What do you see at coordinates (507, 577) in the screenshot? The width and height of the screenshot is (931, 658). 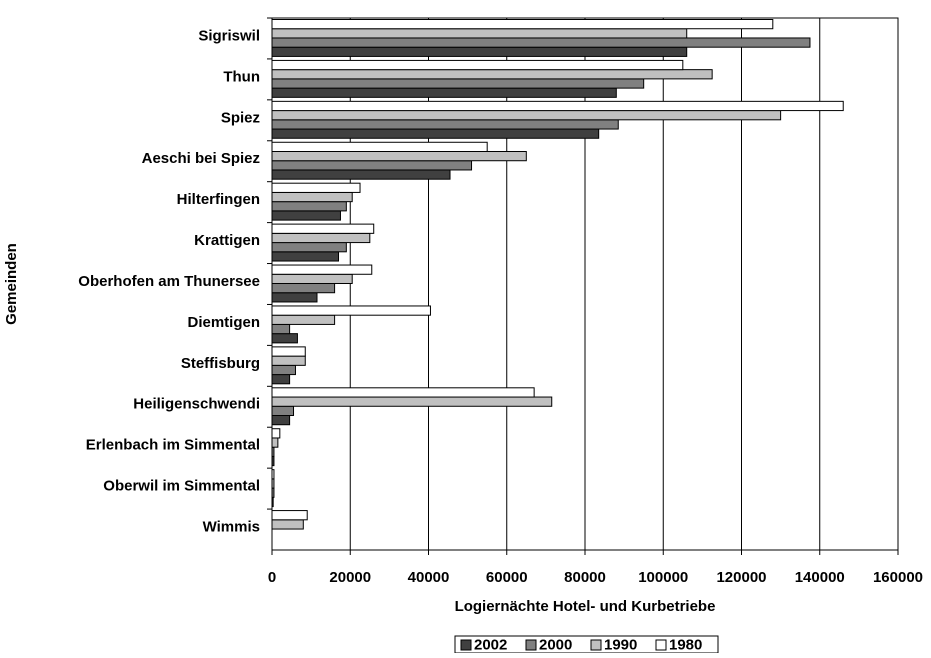 I see `x-tick-label: 60000` at bounding box center [507, 577].